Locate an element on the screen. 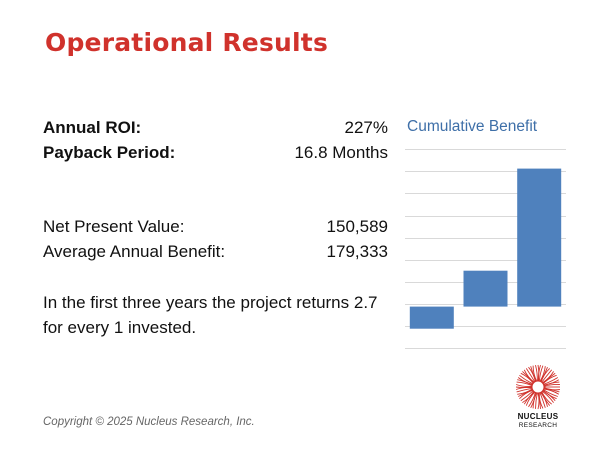 The height and width of the screenshot is (458, 607). net-present-value-label: Net Present Value: is located at coordinates (114, 226).